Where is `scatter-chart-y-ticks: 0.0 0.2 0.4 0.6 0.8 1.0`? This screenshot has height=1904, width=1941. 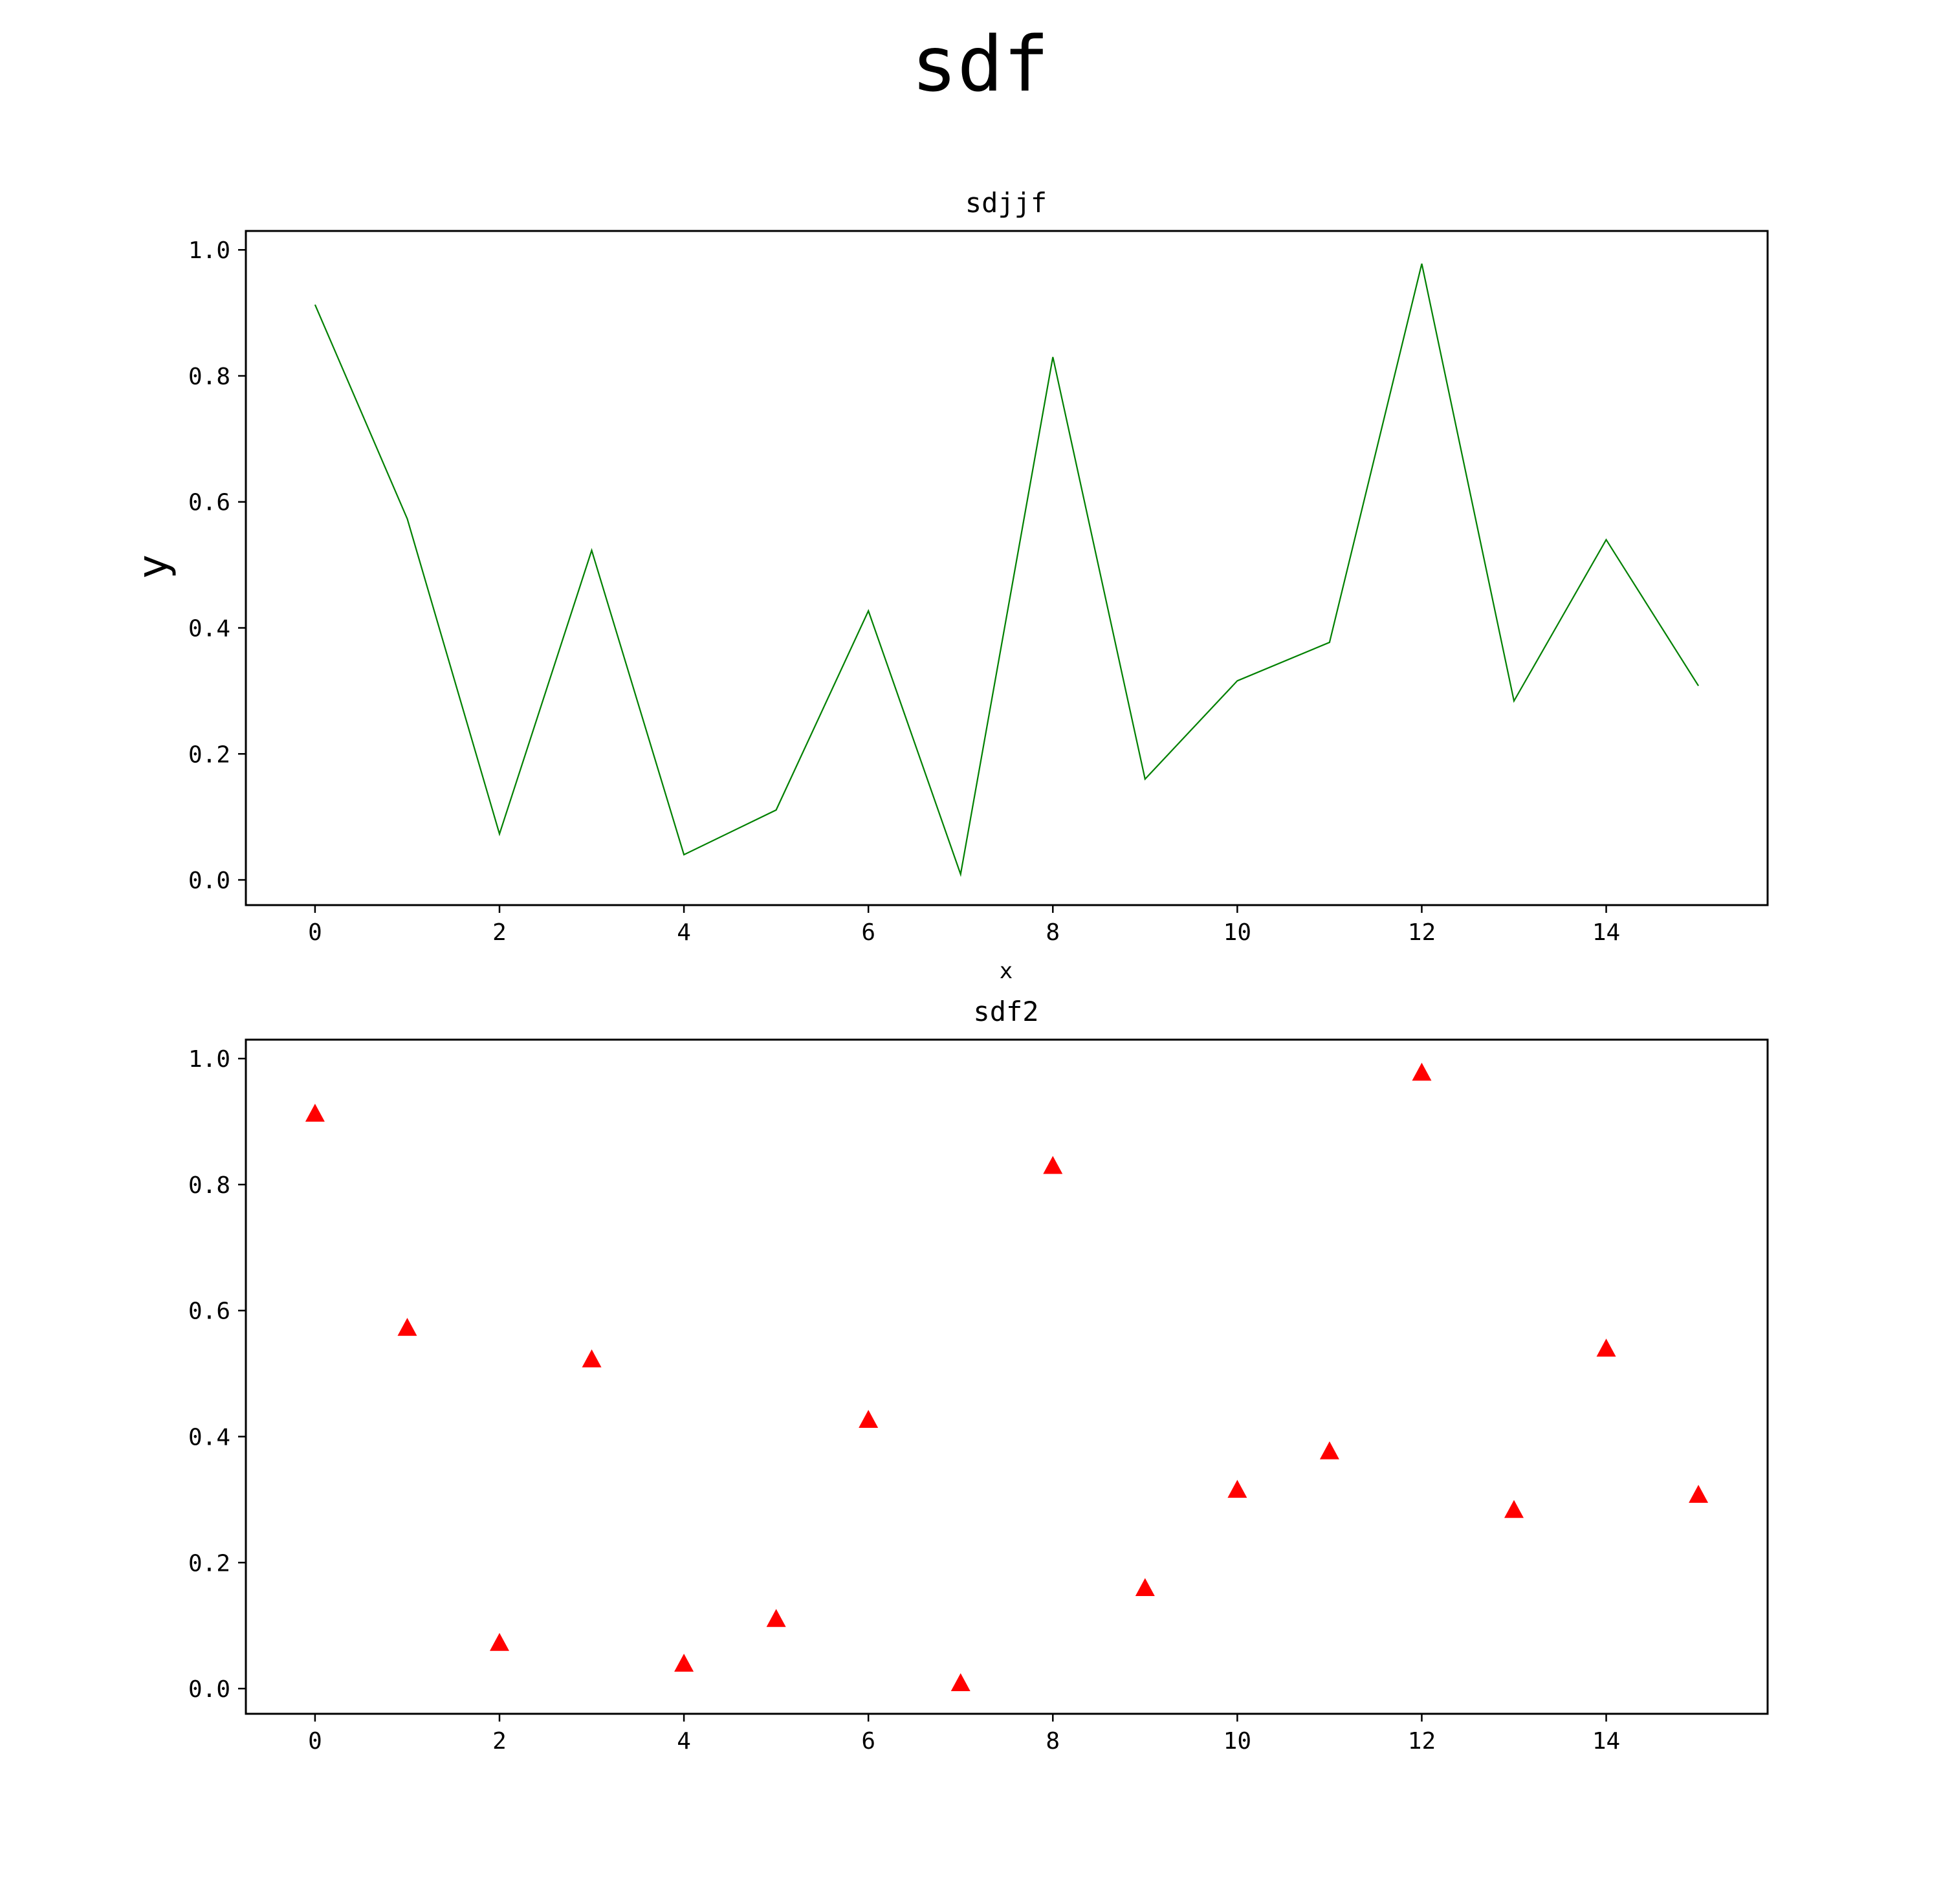 scatter-chart-y-ticks: 0.0 0.2 0.4 0.6 0.8 1.0 is located at coordinates (217, 1374).